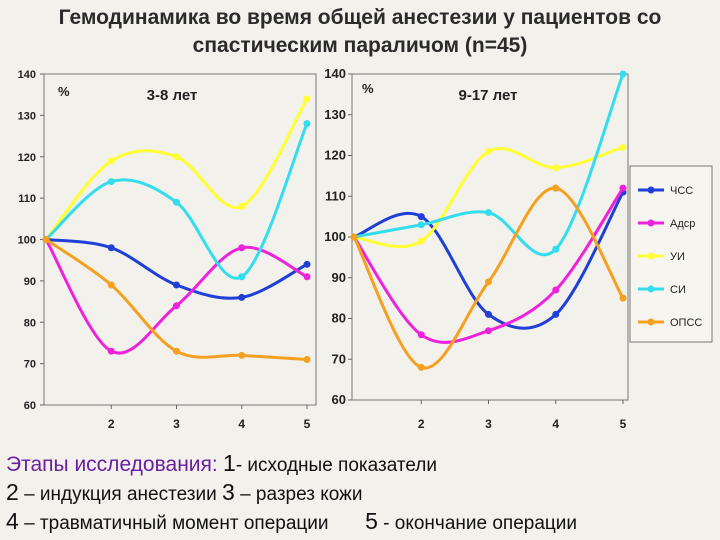 The height and width of the screenshot is (540, 720). Describe the element at coordinates (172, 95) in the screenshot. I see `subchart-title: 3-8 лет` at that location.